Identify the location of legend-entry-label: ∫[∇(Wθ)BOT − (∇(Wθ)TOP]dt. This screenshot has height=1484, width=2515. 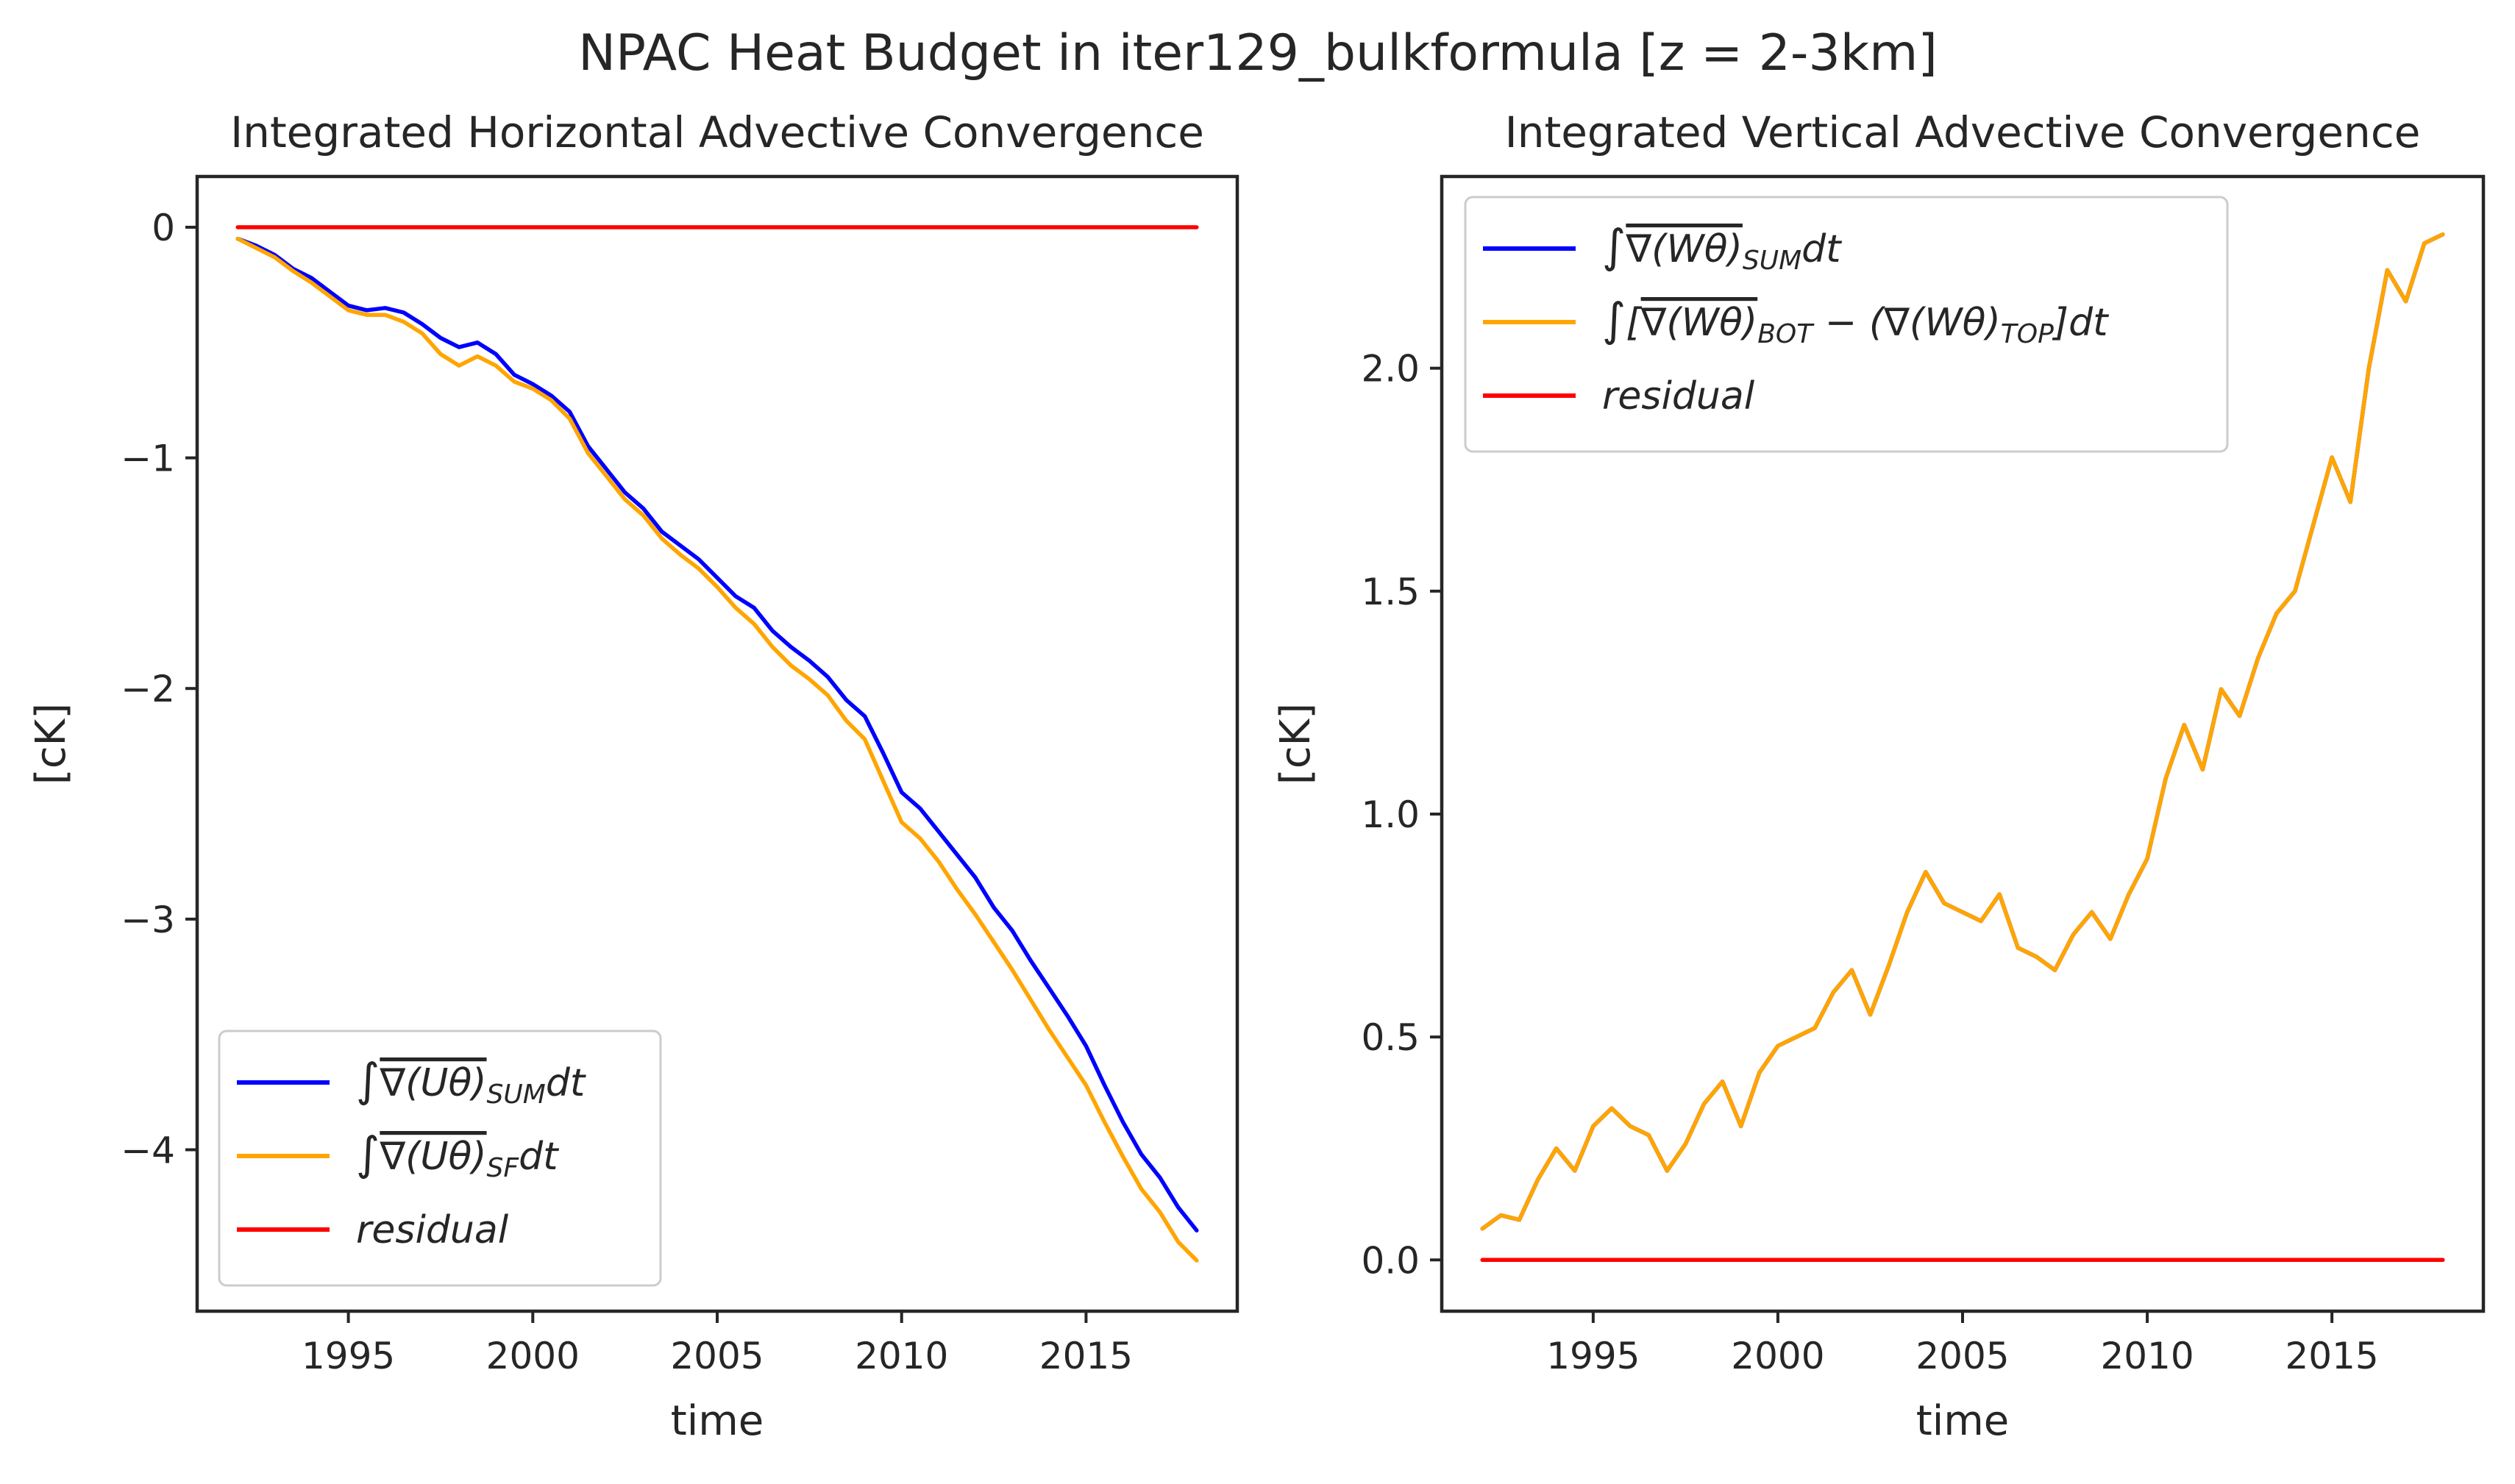
(1855, 321).